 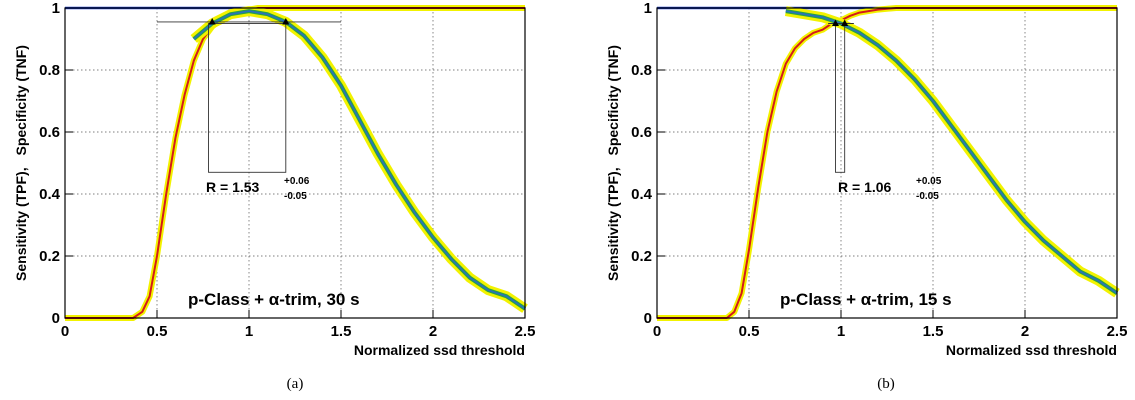 I want to click on ratio-text: R = 1.06, so click(x=865, y=187).